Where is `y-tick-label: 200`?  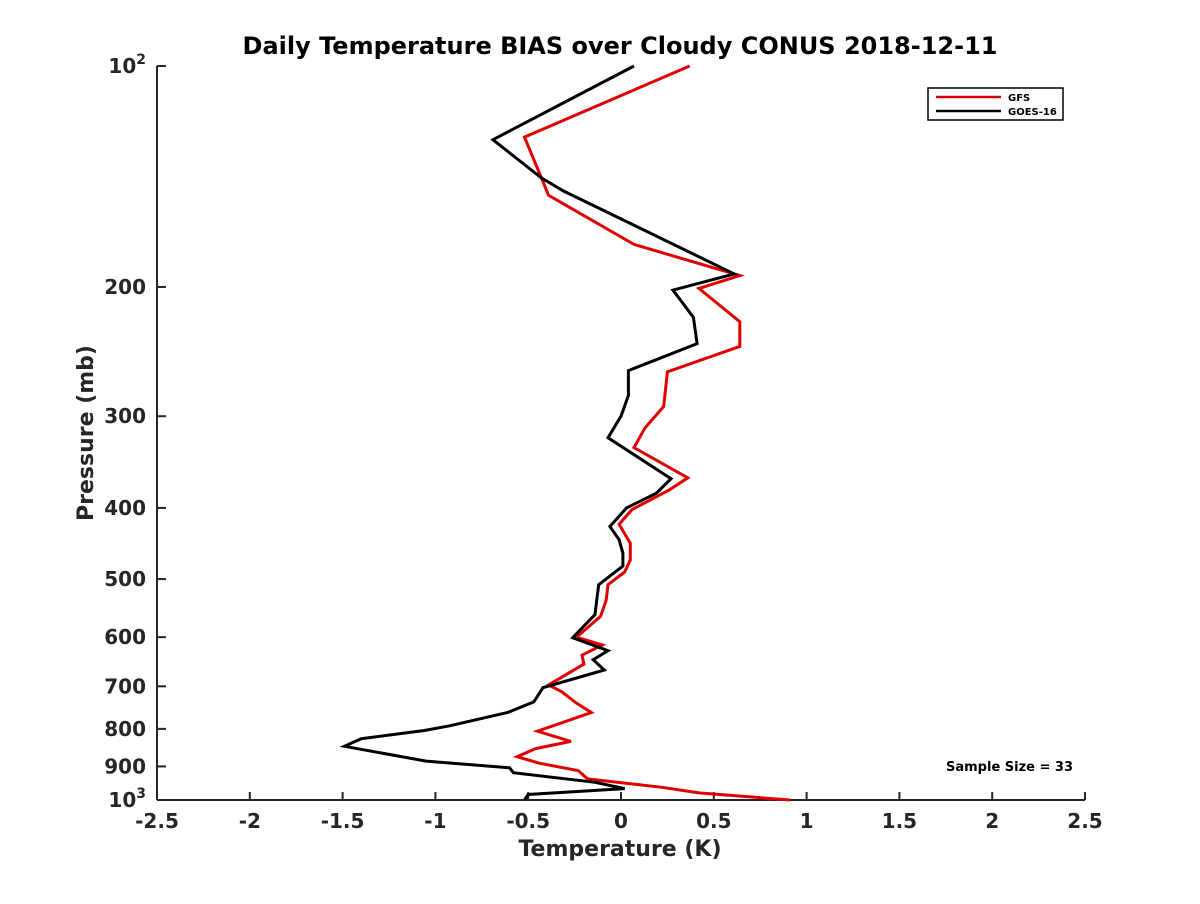
y-tick-label: 200 is located at coordinates (125, 287).